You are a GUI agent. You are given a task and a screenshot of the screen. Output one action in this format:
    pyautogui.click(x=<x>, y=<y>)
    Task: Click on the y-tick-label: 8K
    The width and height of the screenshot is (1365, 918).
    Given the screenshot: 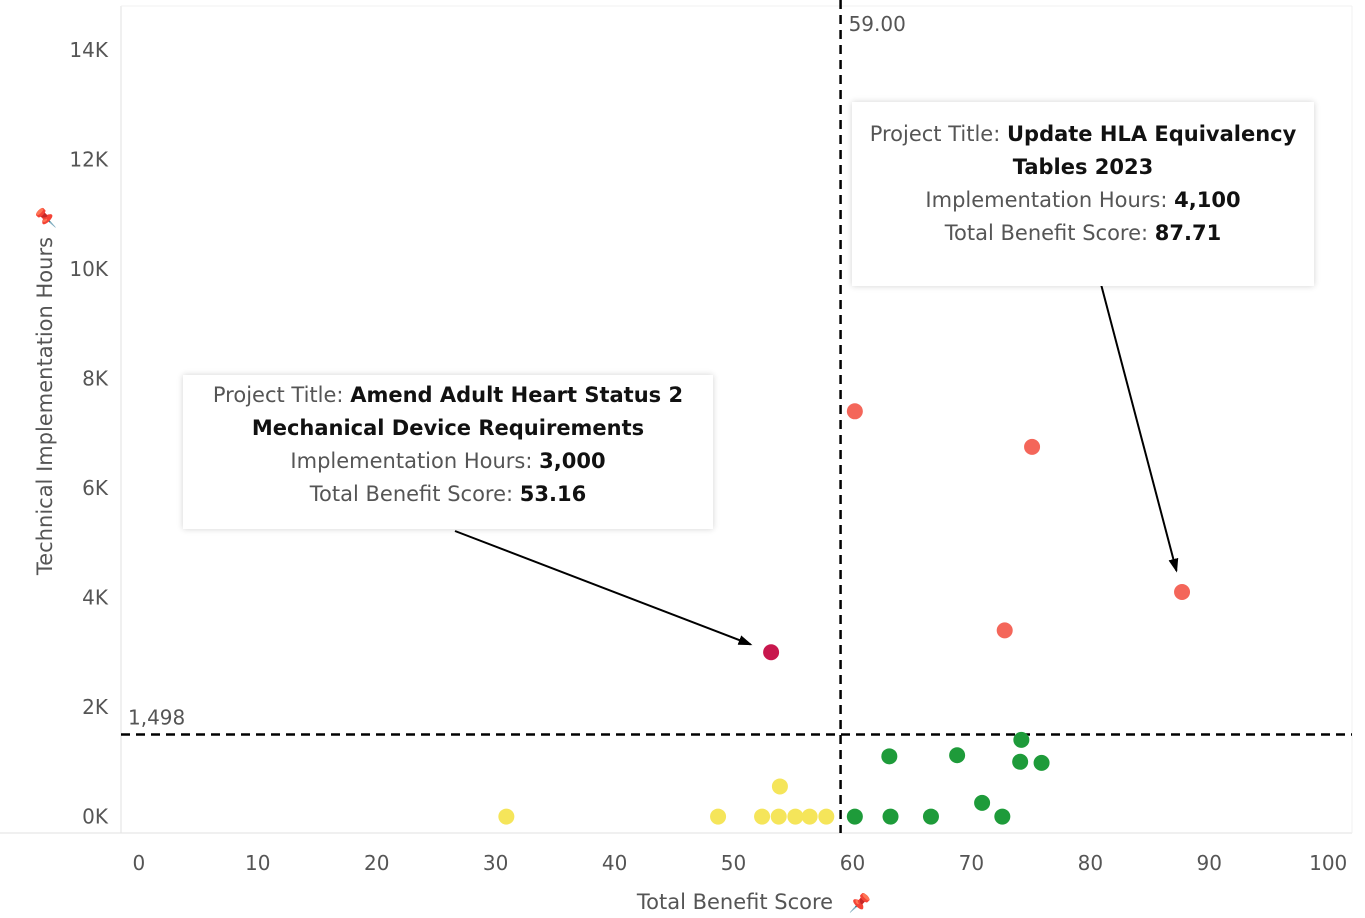 What is the action you would take?
    pyautogui.click(x=95, y=378)
    